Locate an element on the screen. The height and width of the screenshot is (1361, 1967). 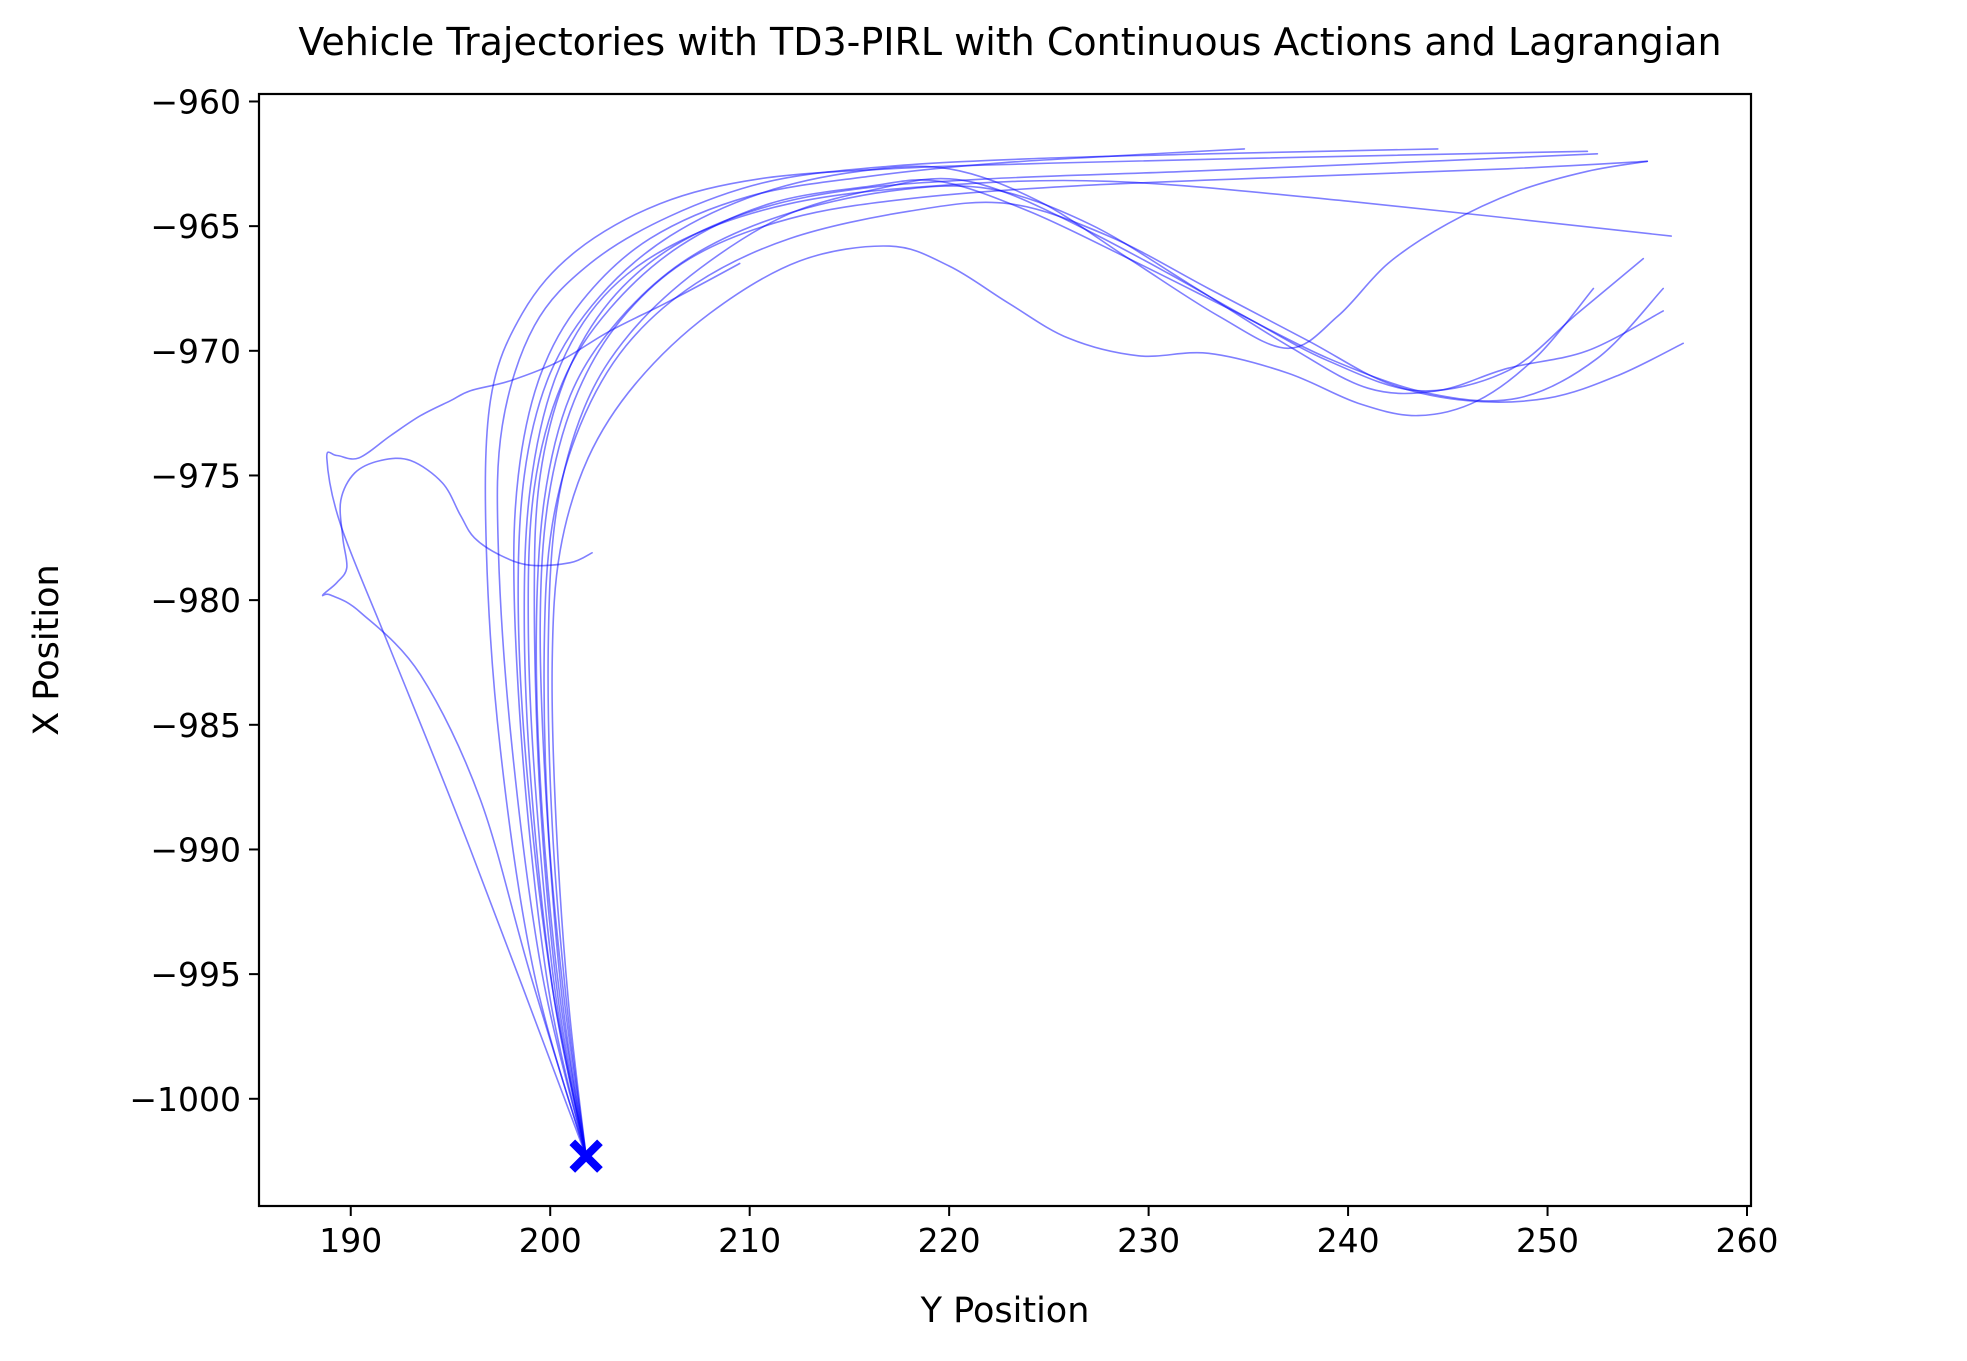
x-tick-label: 250 is located at coordinates (1547, 1240).